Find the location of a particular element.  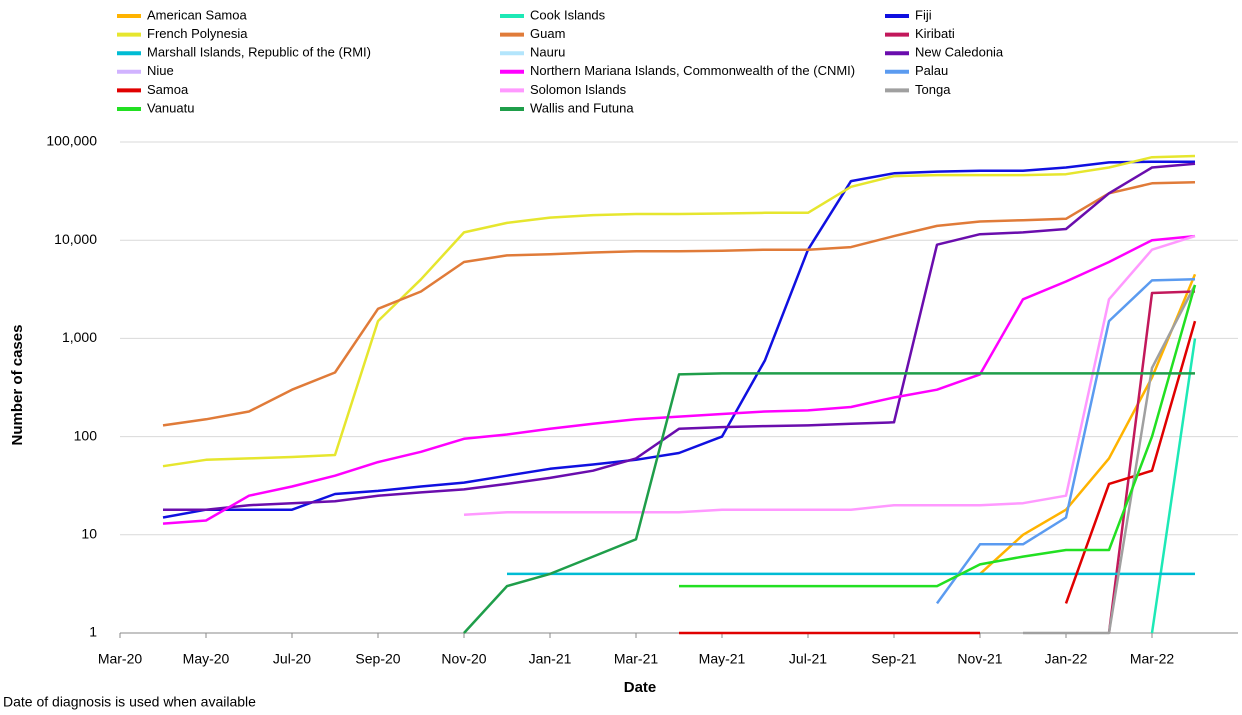

y-tick-label: 10,000 is located at coordinates (75, 239).